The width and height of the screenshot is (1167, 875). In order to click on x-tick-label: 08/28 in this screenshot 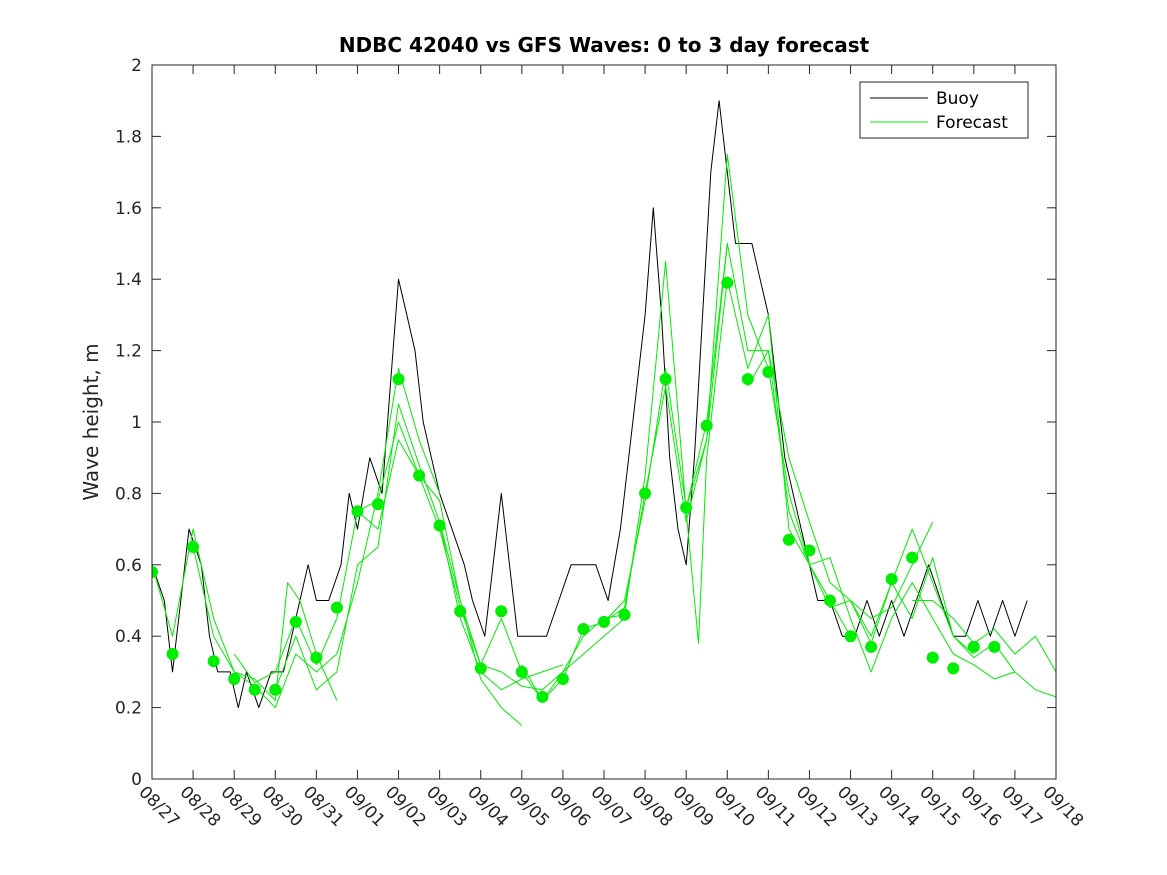, I will do `click(200, 806)`.